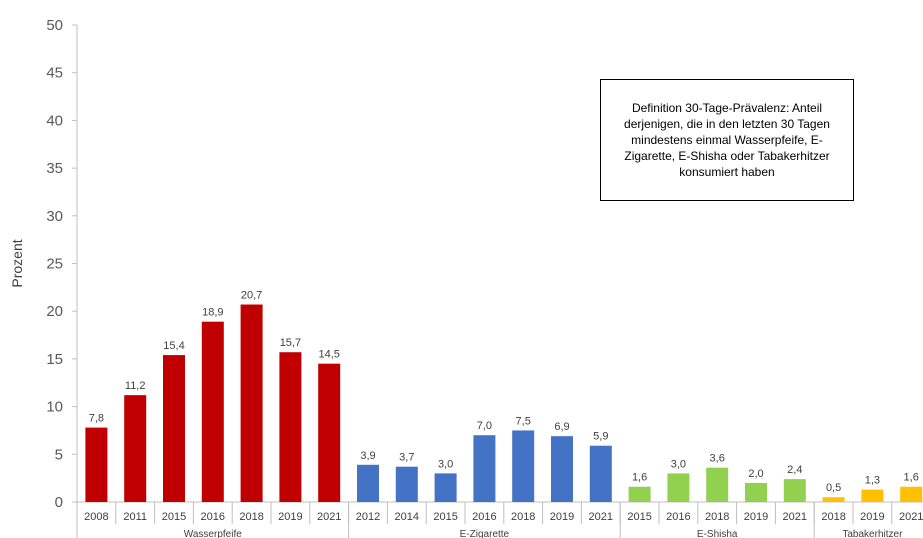  Describe the element at coordinates (54, 407) in the screenshot. I see `y-tick-label: 10` at that location.